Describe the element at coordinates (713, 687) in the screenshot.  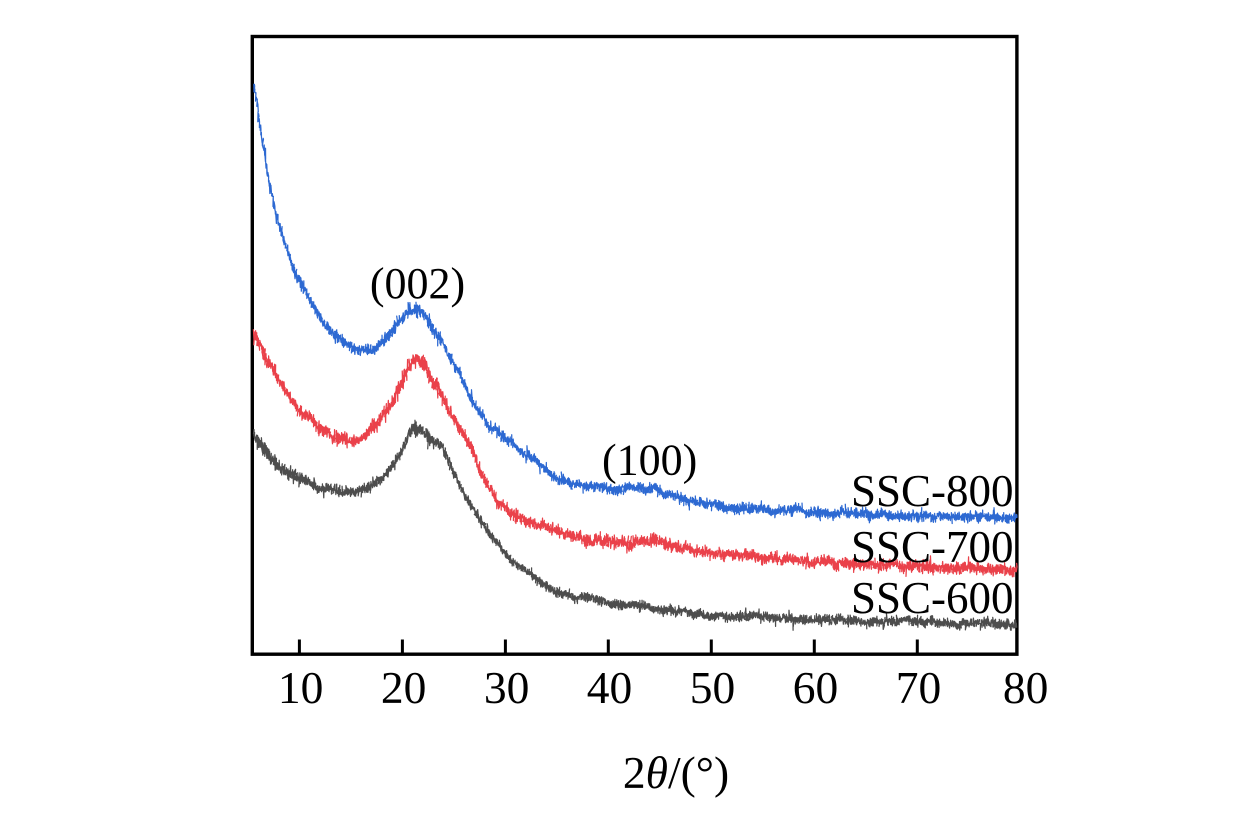
I see `svg-text: 50` at that location.